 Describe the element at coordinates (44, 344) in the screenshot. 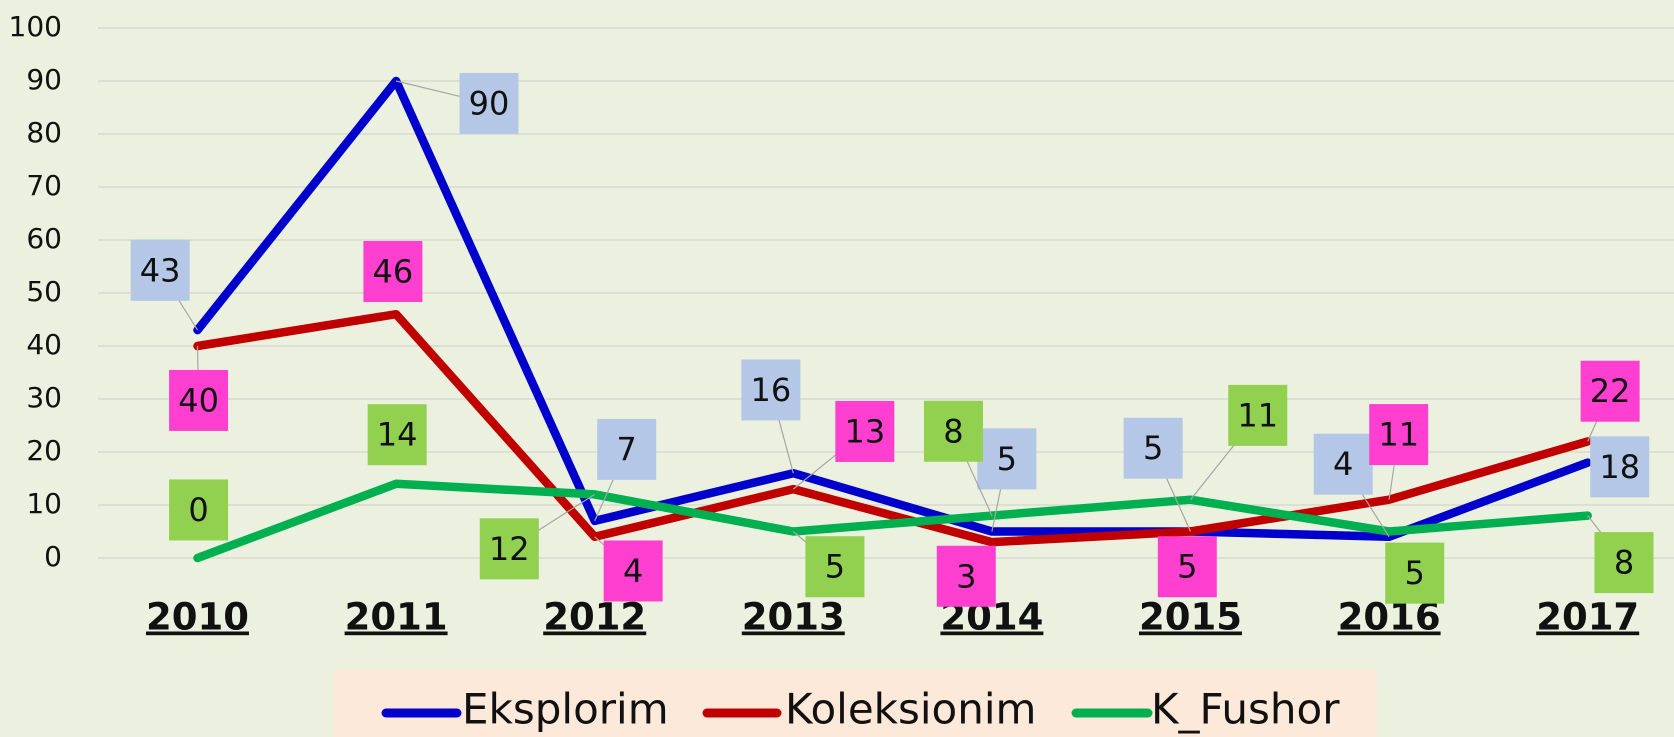

I see `y-tick-label: 40` at that location.